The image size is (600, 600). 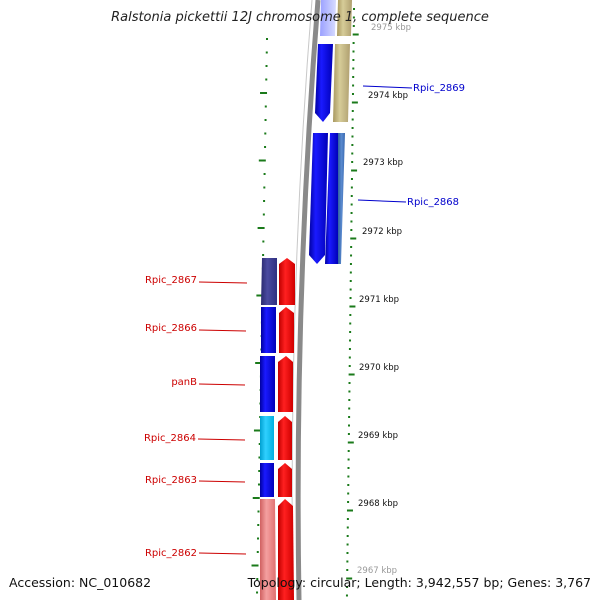 I want to click on gene-label-forward: Rpic_2869, so click(x=439, y=88).